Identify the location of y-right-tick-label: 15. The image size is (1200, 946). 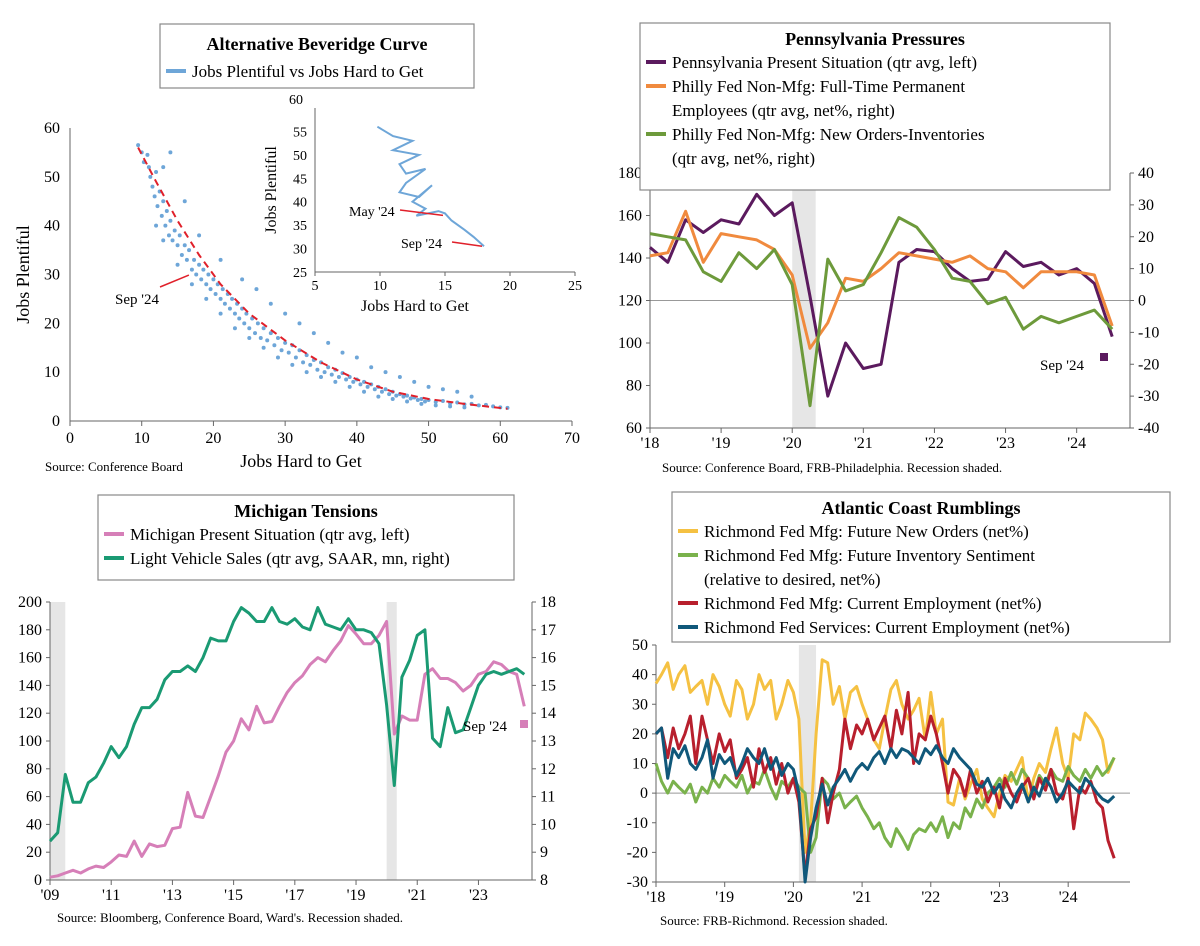
(548, 685).